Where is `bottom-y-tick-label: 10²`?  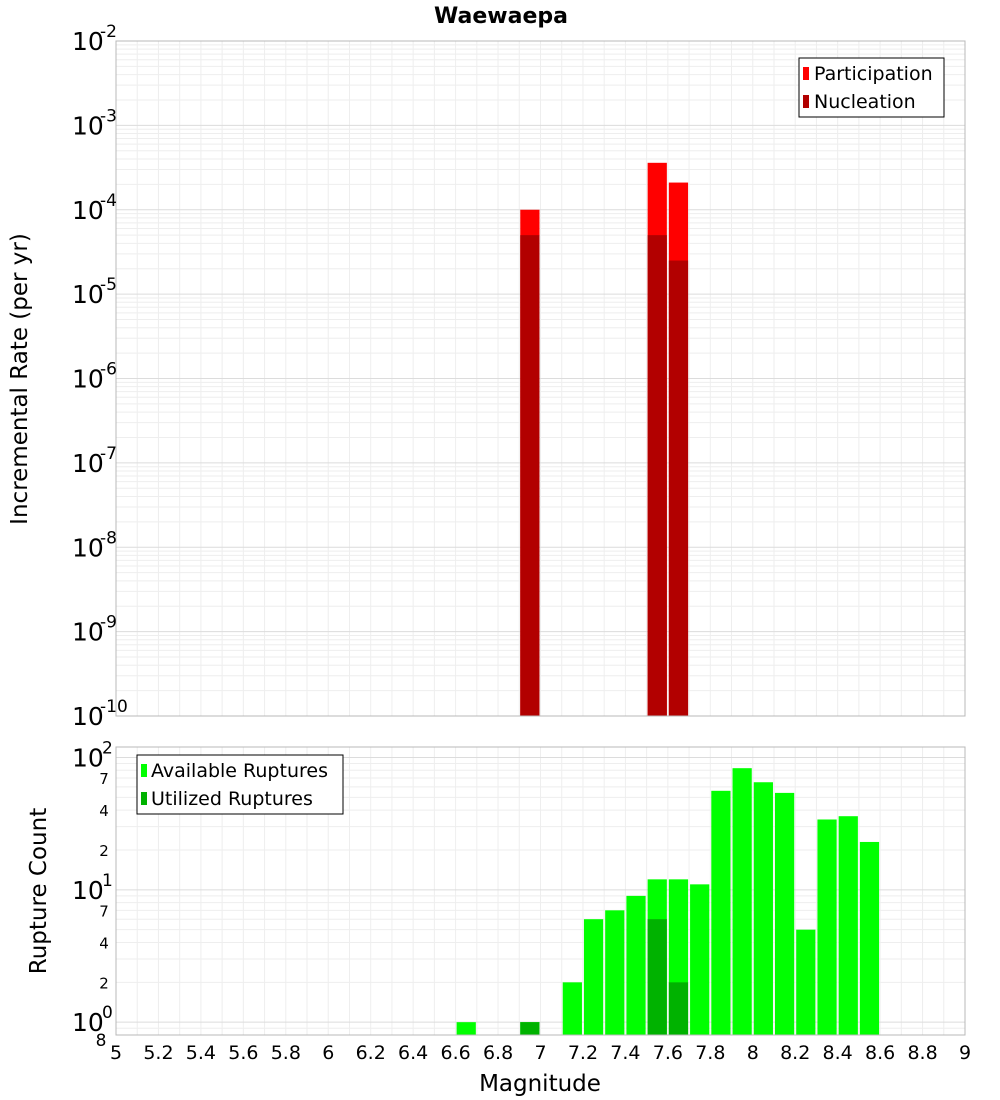
bottom-y-tick-label: 10² is located at coordinates (92, 755).